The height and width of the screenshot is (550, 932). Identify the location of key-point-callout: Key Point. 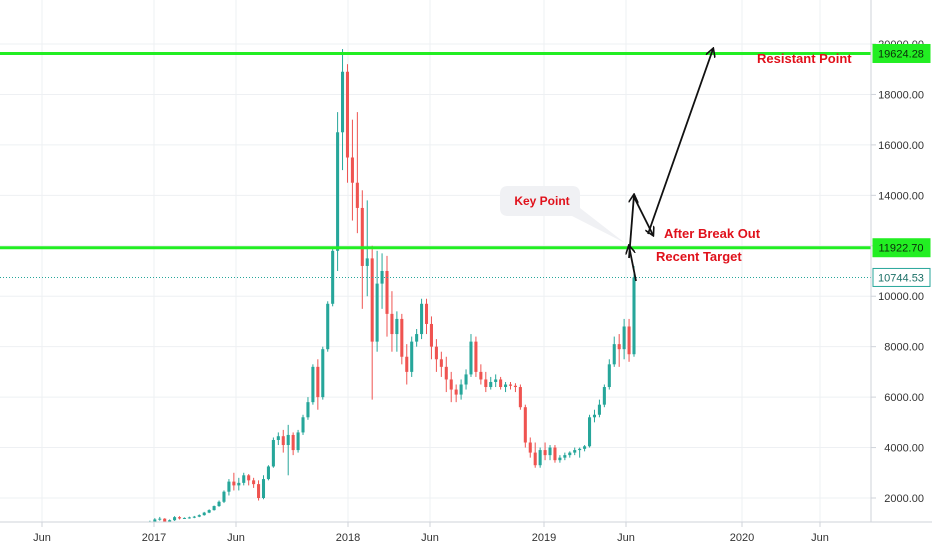
(562, 214).